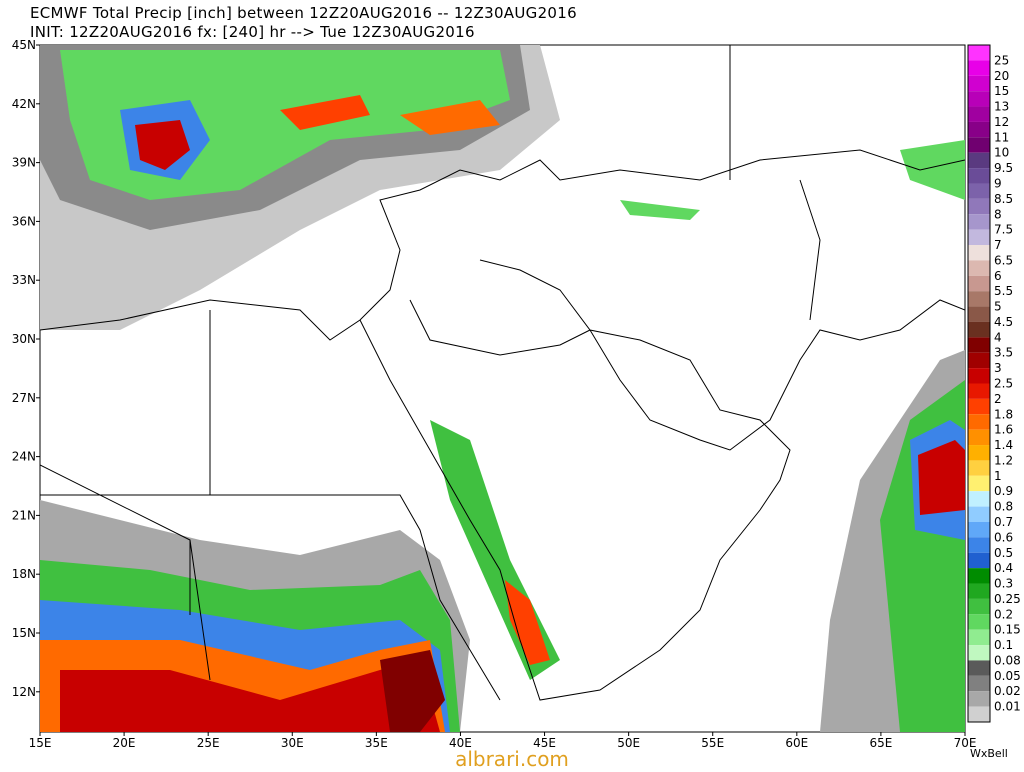 The image size is (1024, 772). What do you see at coordinates (1003, 445) in the screenshot?
I see `colorbar-label: 1.4` at bounding box center [1003, 445].